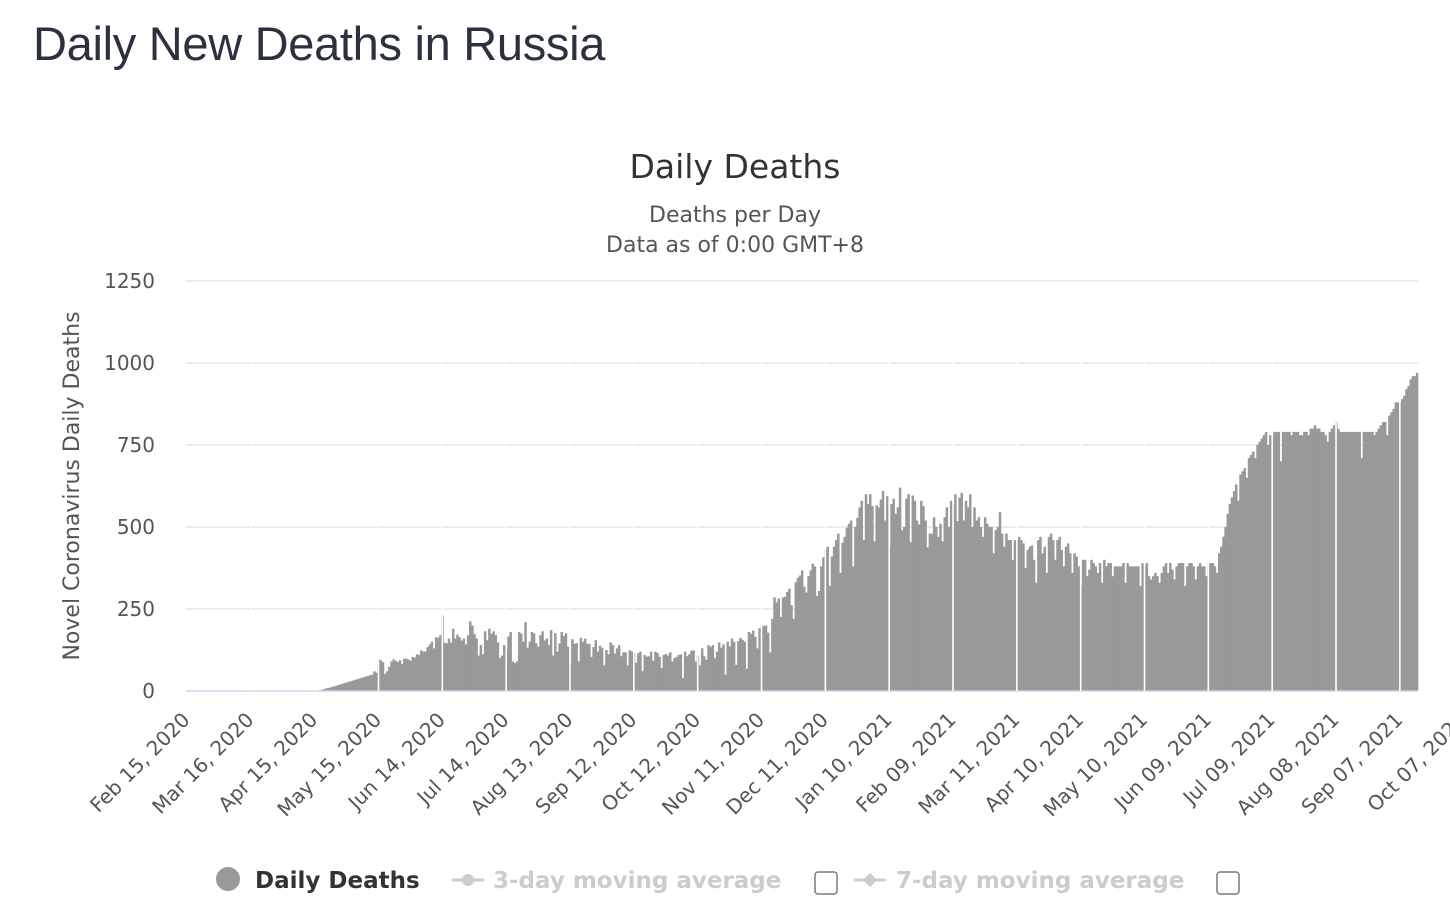 The image size is (1450, 924). Describe the element at coordinates (826, 883) in the screenshot. I see `checkbox-3-day-moving-average` at that location.